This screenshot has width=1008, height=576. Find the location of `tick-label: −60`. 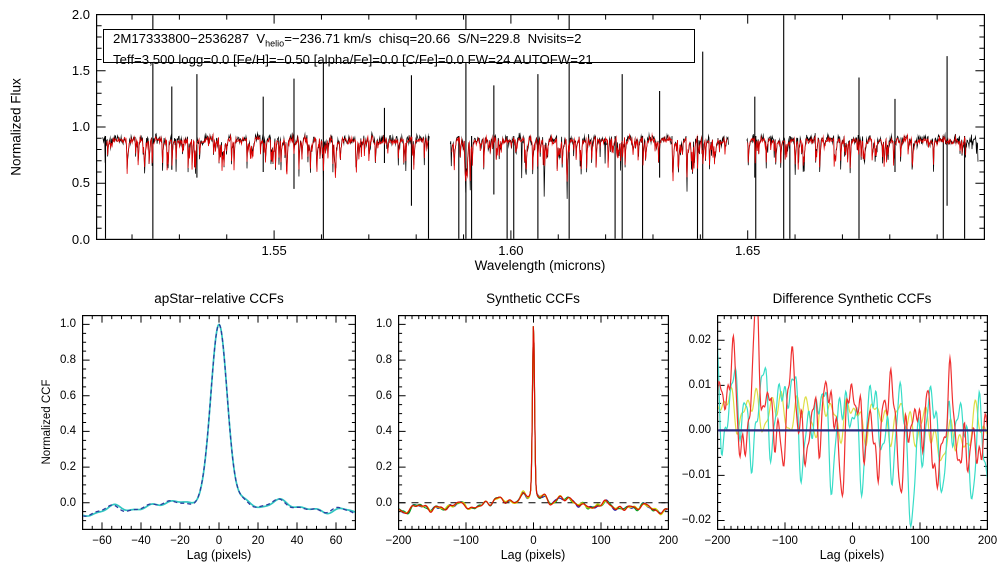

tick-label: −60 is located at coordinates (102, 541).